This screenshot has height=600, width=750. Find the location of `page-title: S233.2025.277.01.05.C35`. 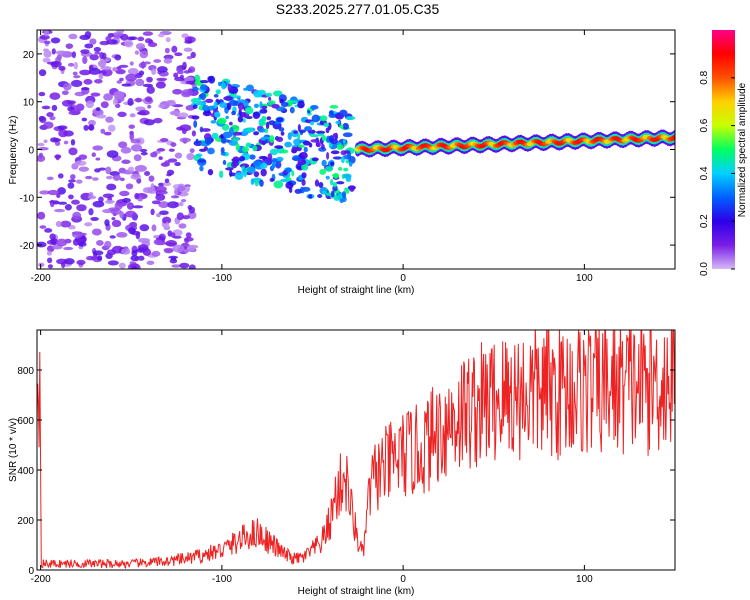

page-title: S233.2025.277.01.05.C35 is located at coordinates (357, 9).